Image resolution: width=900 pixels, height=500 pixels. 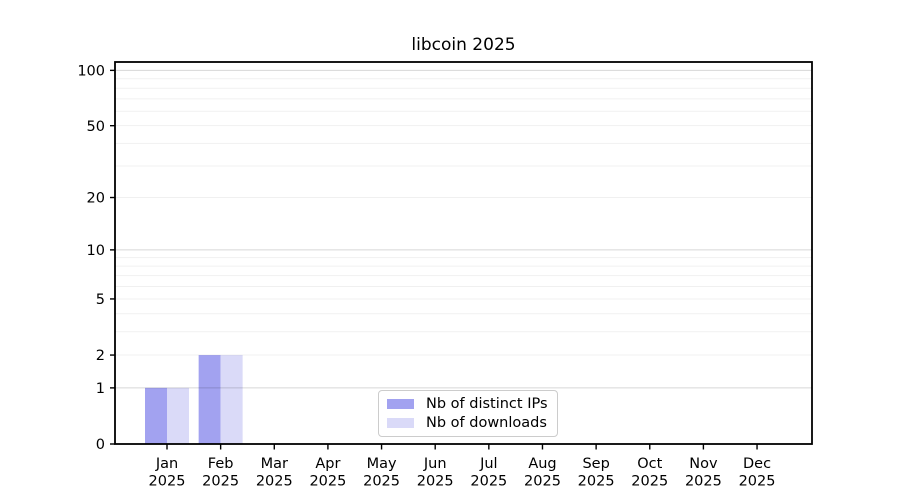 I want to click on chart-title: libcoin 2025, so click(x=463, y=45).